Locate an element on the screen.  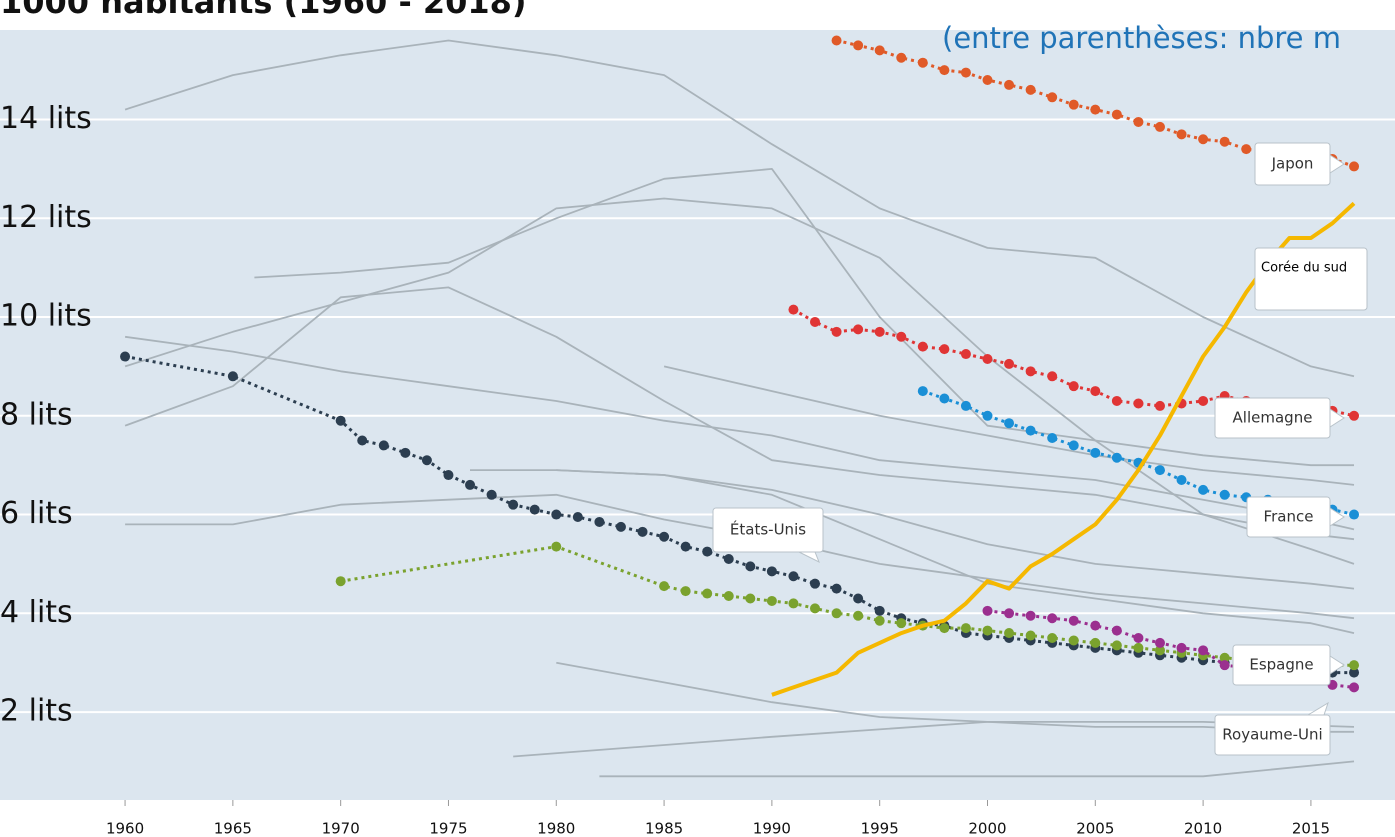
y-tick-label: 8 lits is located at coordinates (36, 414).